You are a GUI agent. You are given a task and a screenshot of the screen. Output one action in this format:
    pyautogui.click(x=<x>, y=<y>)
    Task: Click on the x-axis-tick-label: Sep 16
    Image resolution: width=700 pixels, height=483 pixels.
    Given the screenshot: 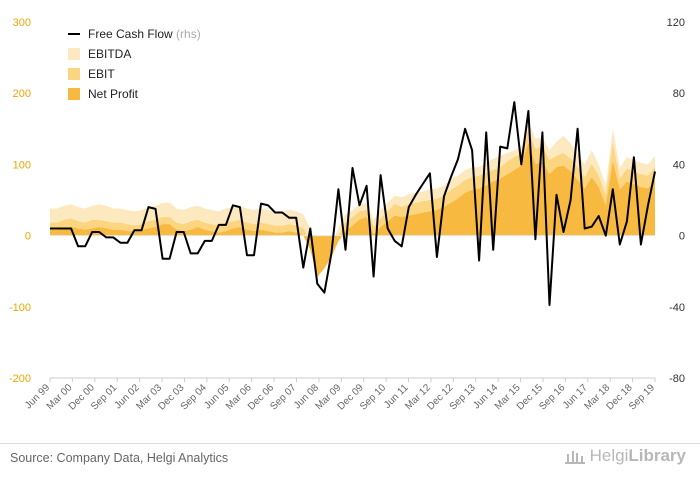 What is the action you would take?
    pyautogui.click(x=552, y=397)
    